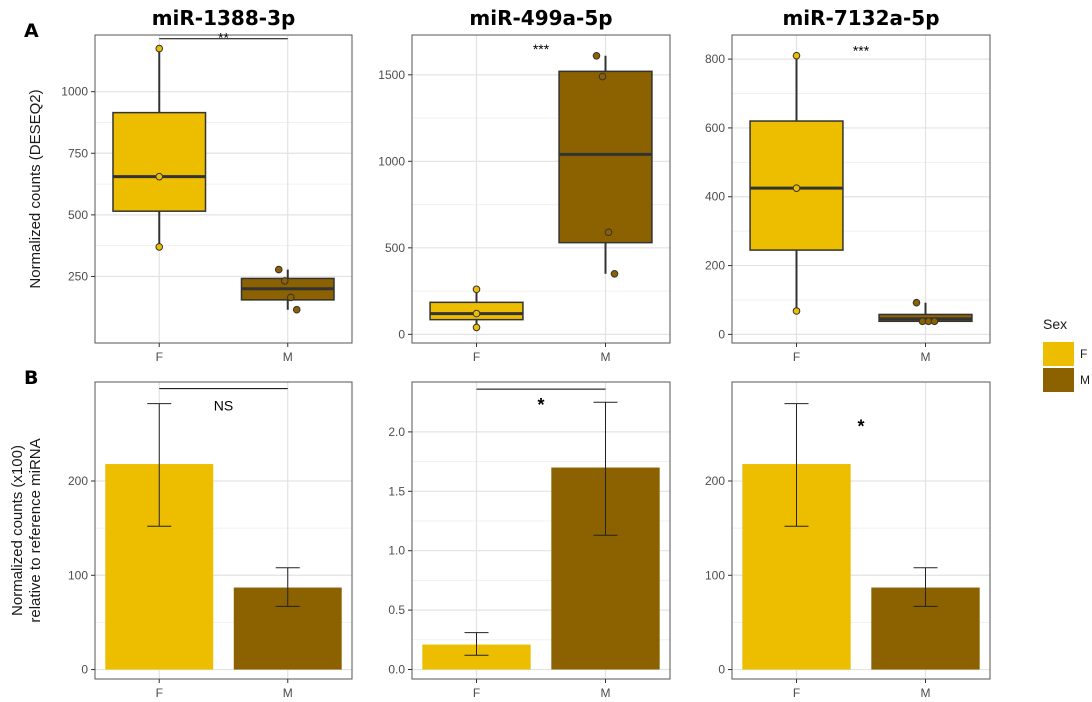  Describe the element at coordinates (223, 38) in the screenshot. I see `significance-label: **` at that location.